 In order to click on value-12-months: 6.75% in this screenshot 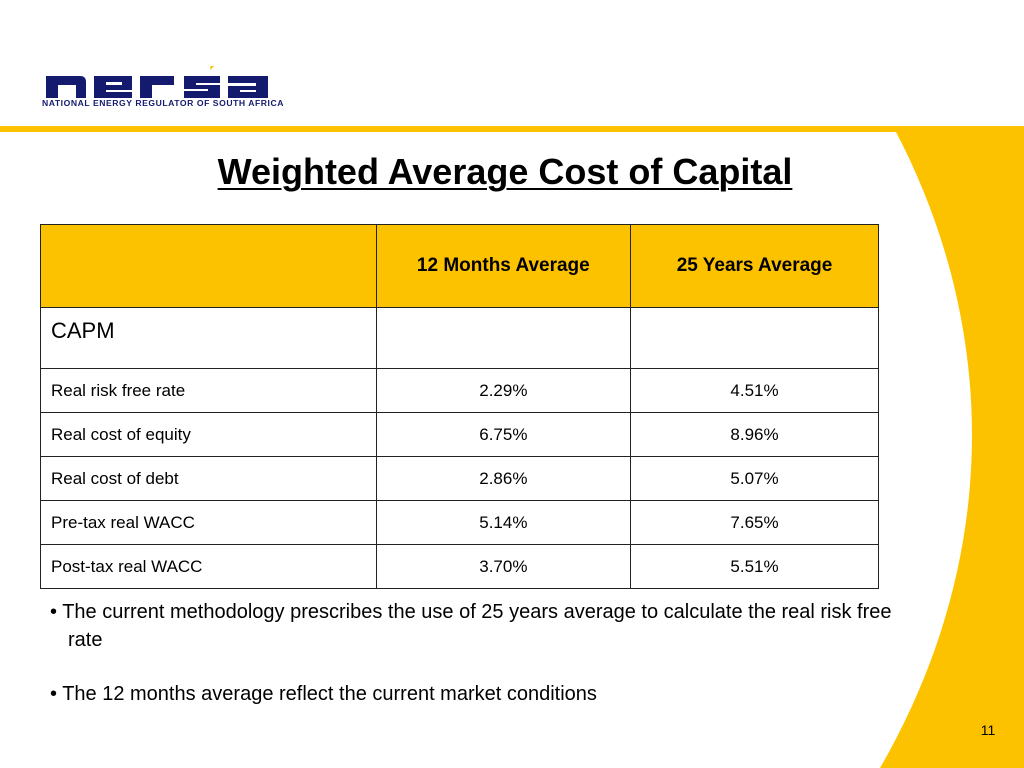, I will do `click(503, 434)`.